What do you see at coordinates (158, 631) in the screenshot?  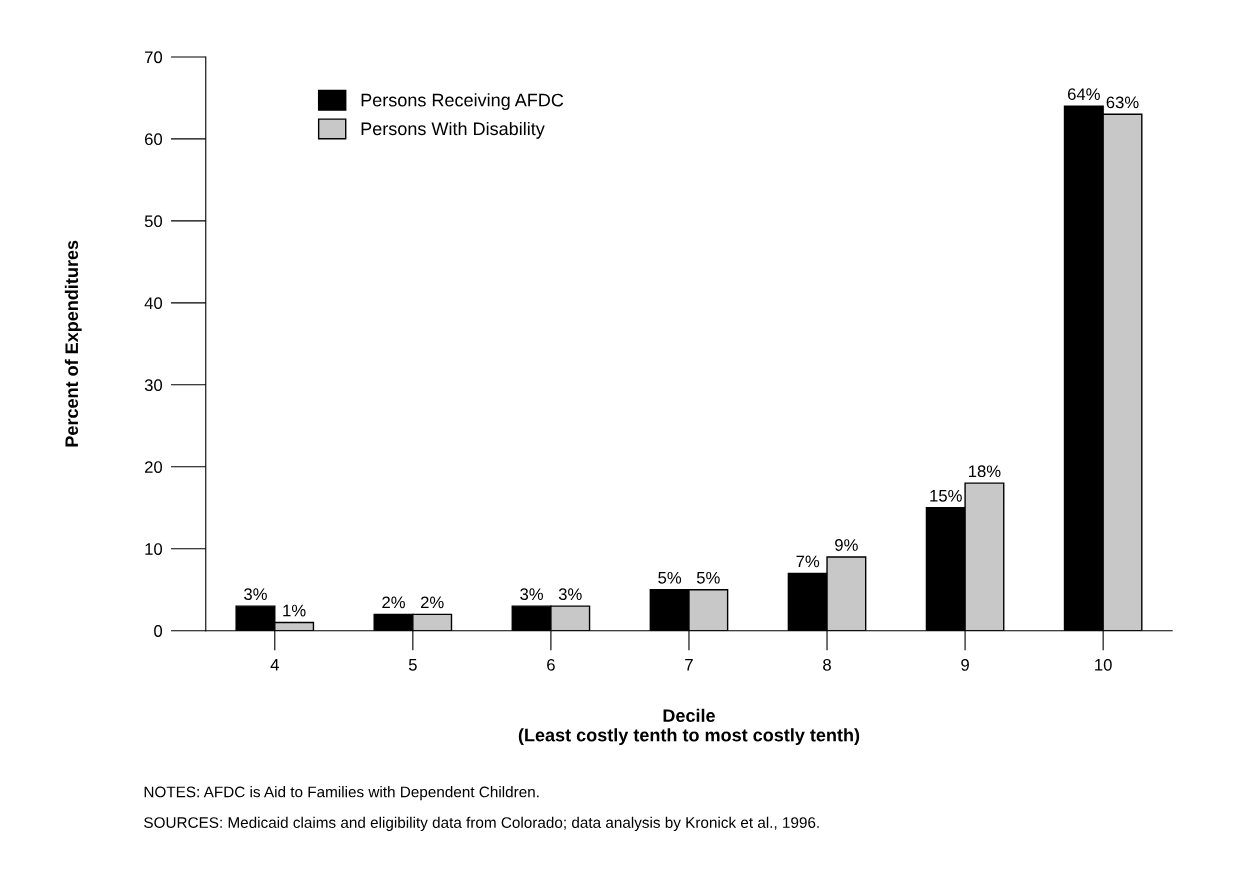 I see `y-tick-label: 0` at bounding box center [158, 631].